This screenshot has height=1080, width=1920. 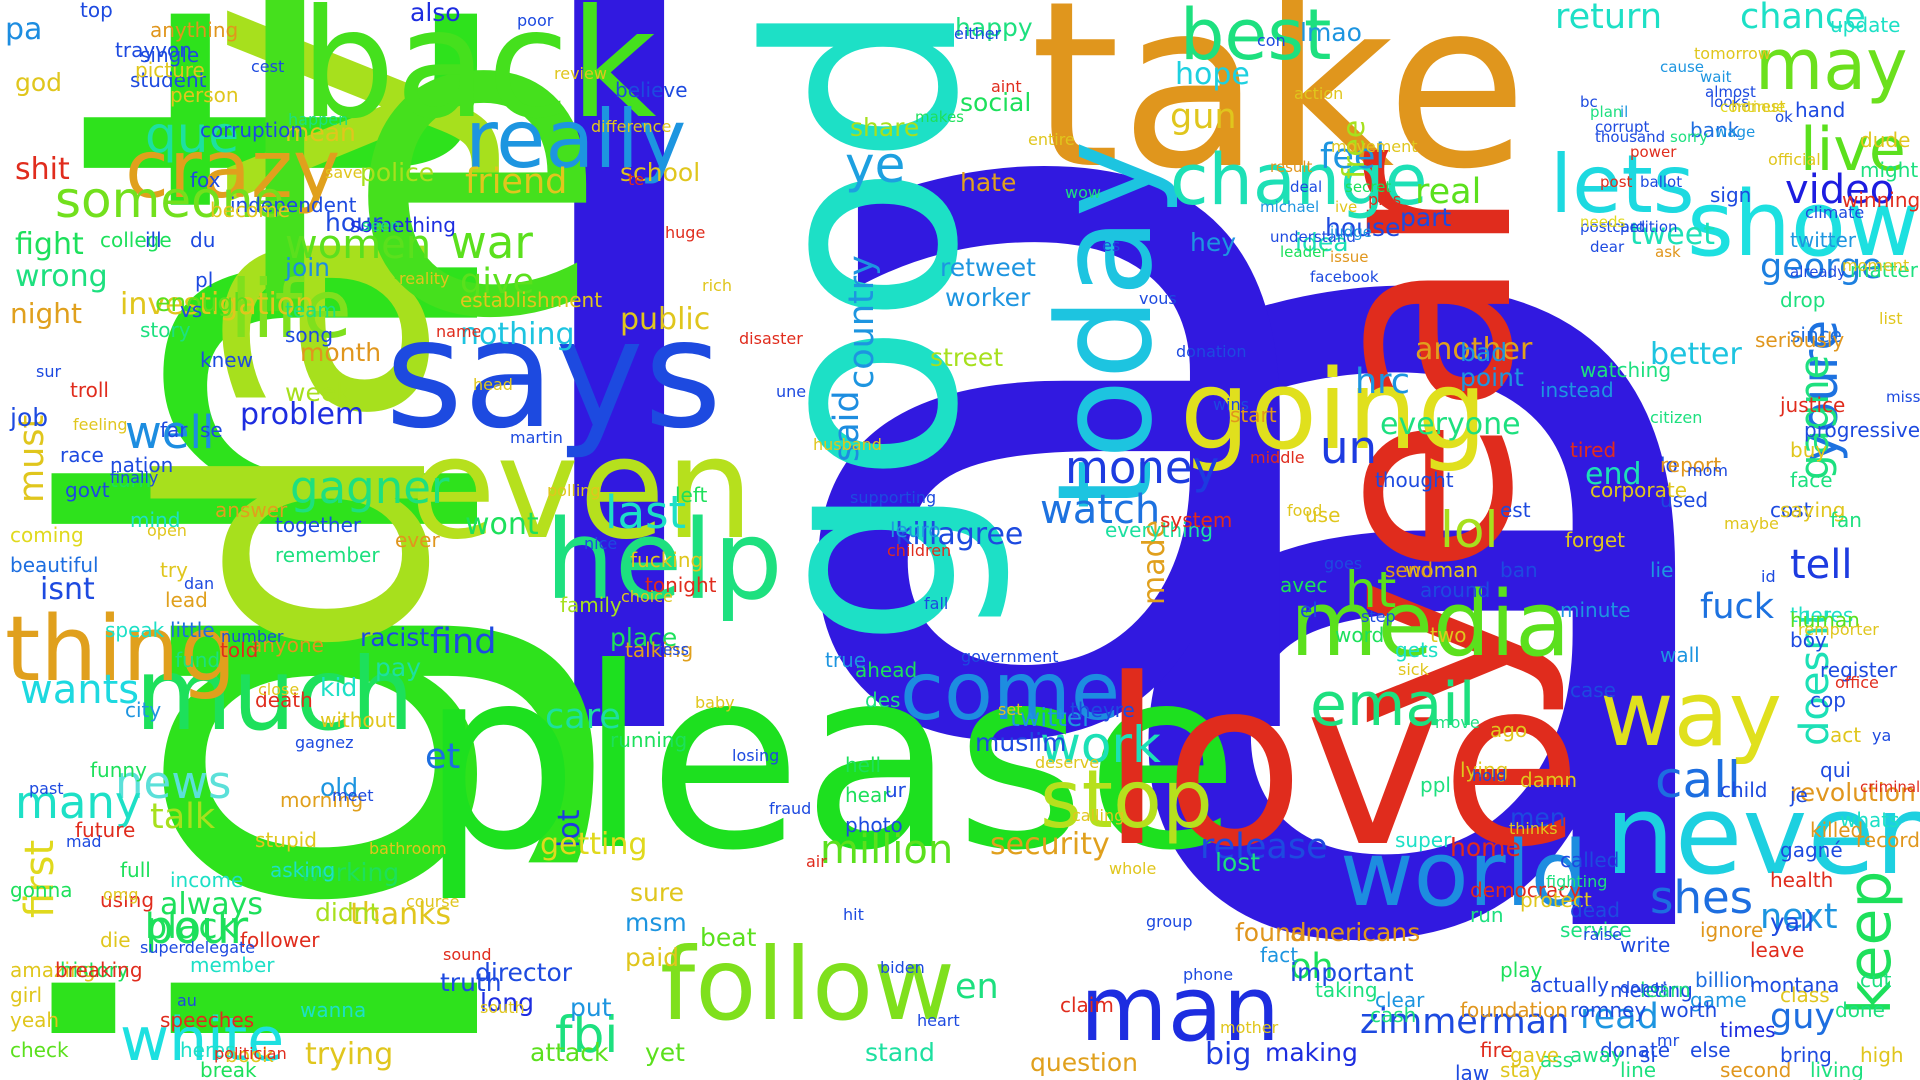 What do you see at coordinates (1603, 934) in the screenshot?
I see `word-raise: raise` at bounding box center [1603, 934].